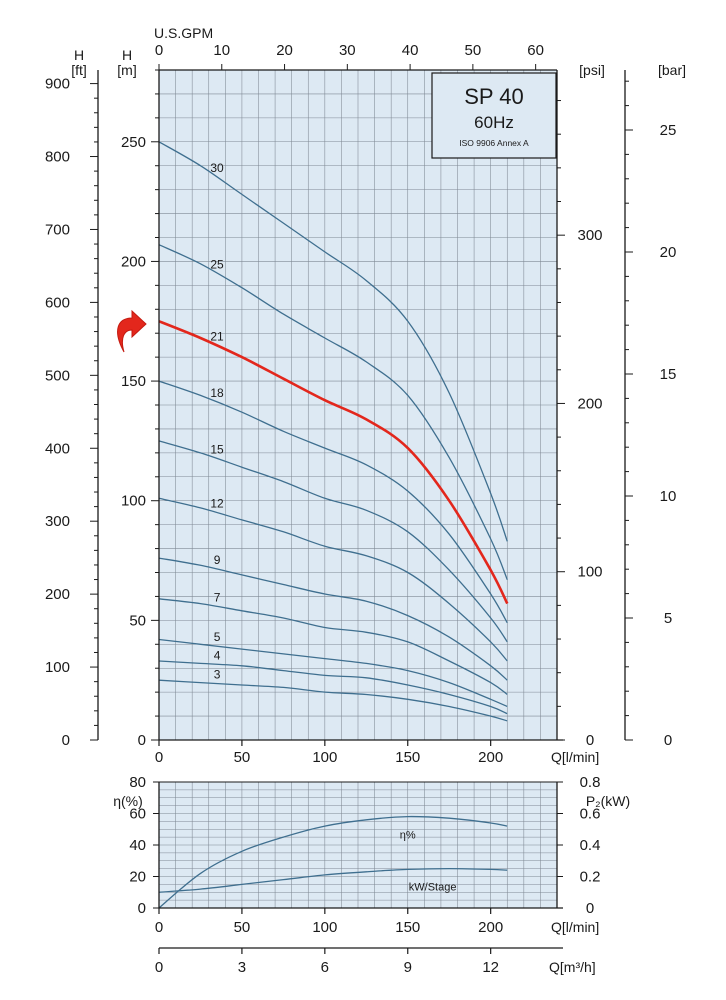 The height and width of the screenshot is (1000, 726). Describe the element at coordinates (57, 84) in the screenshot. I see `head-ft-tick-label: 900` at that location.